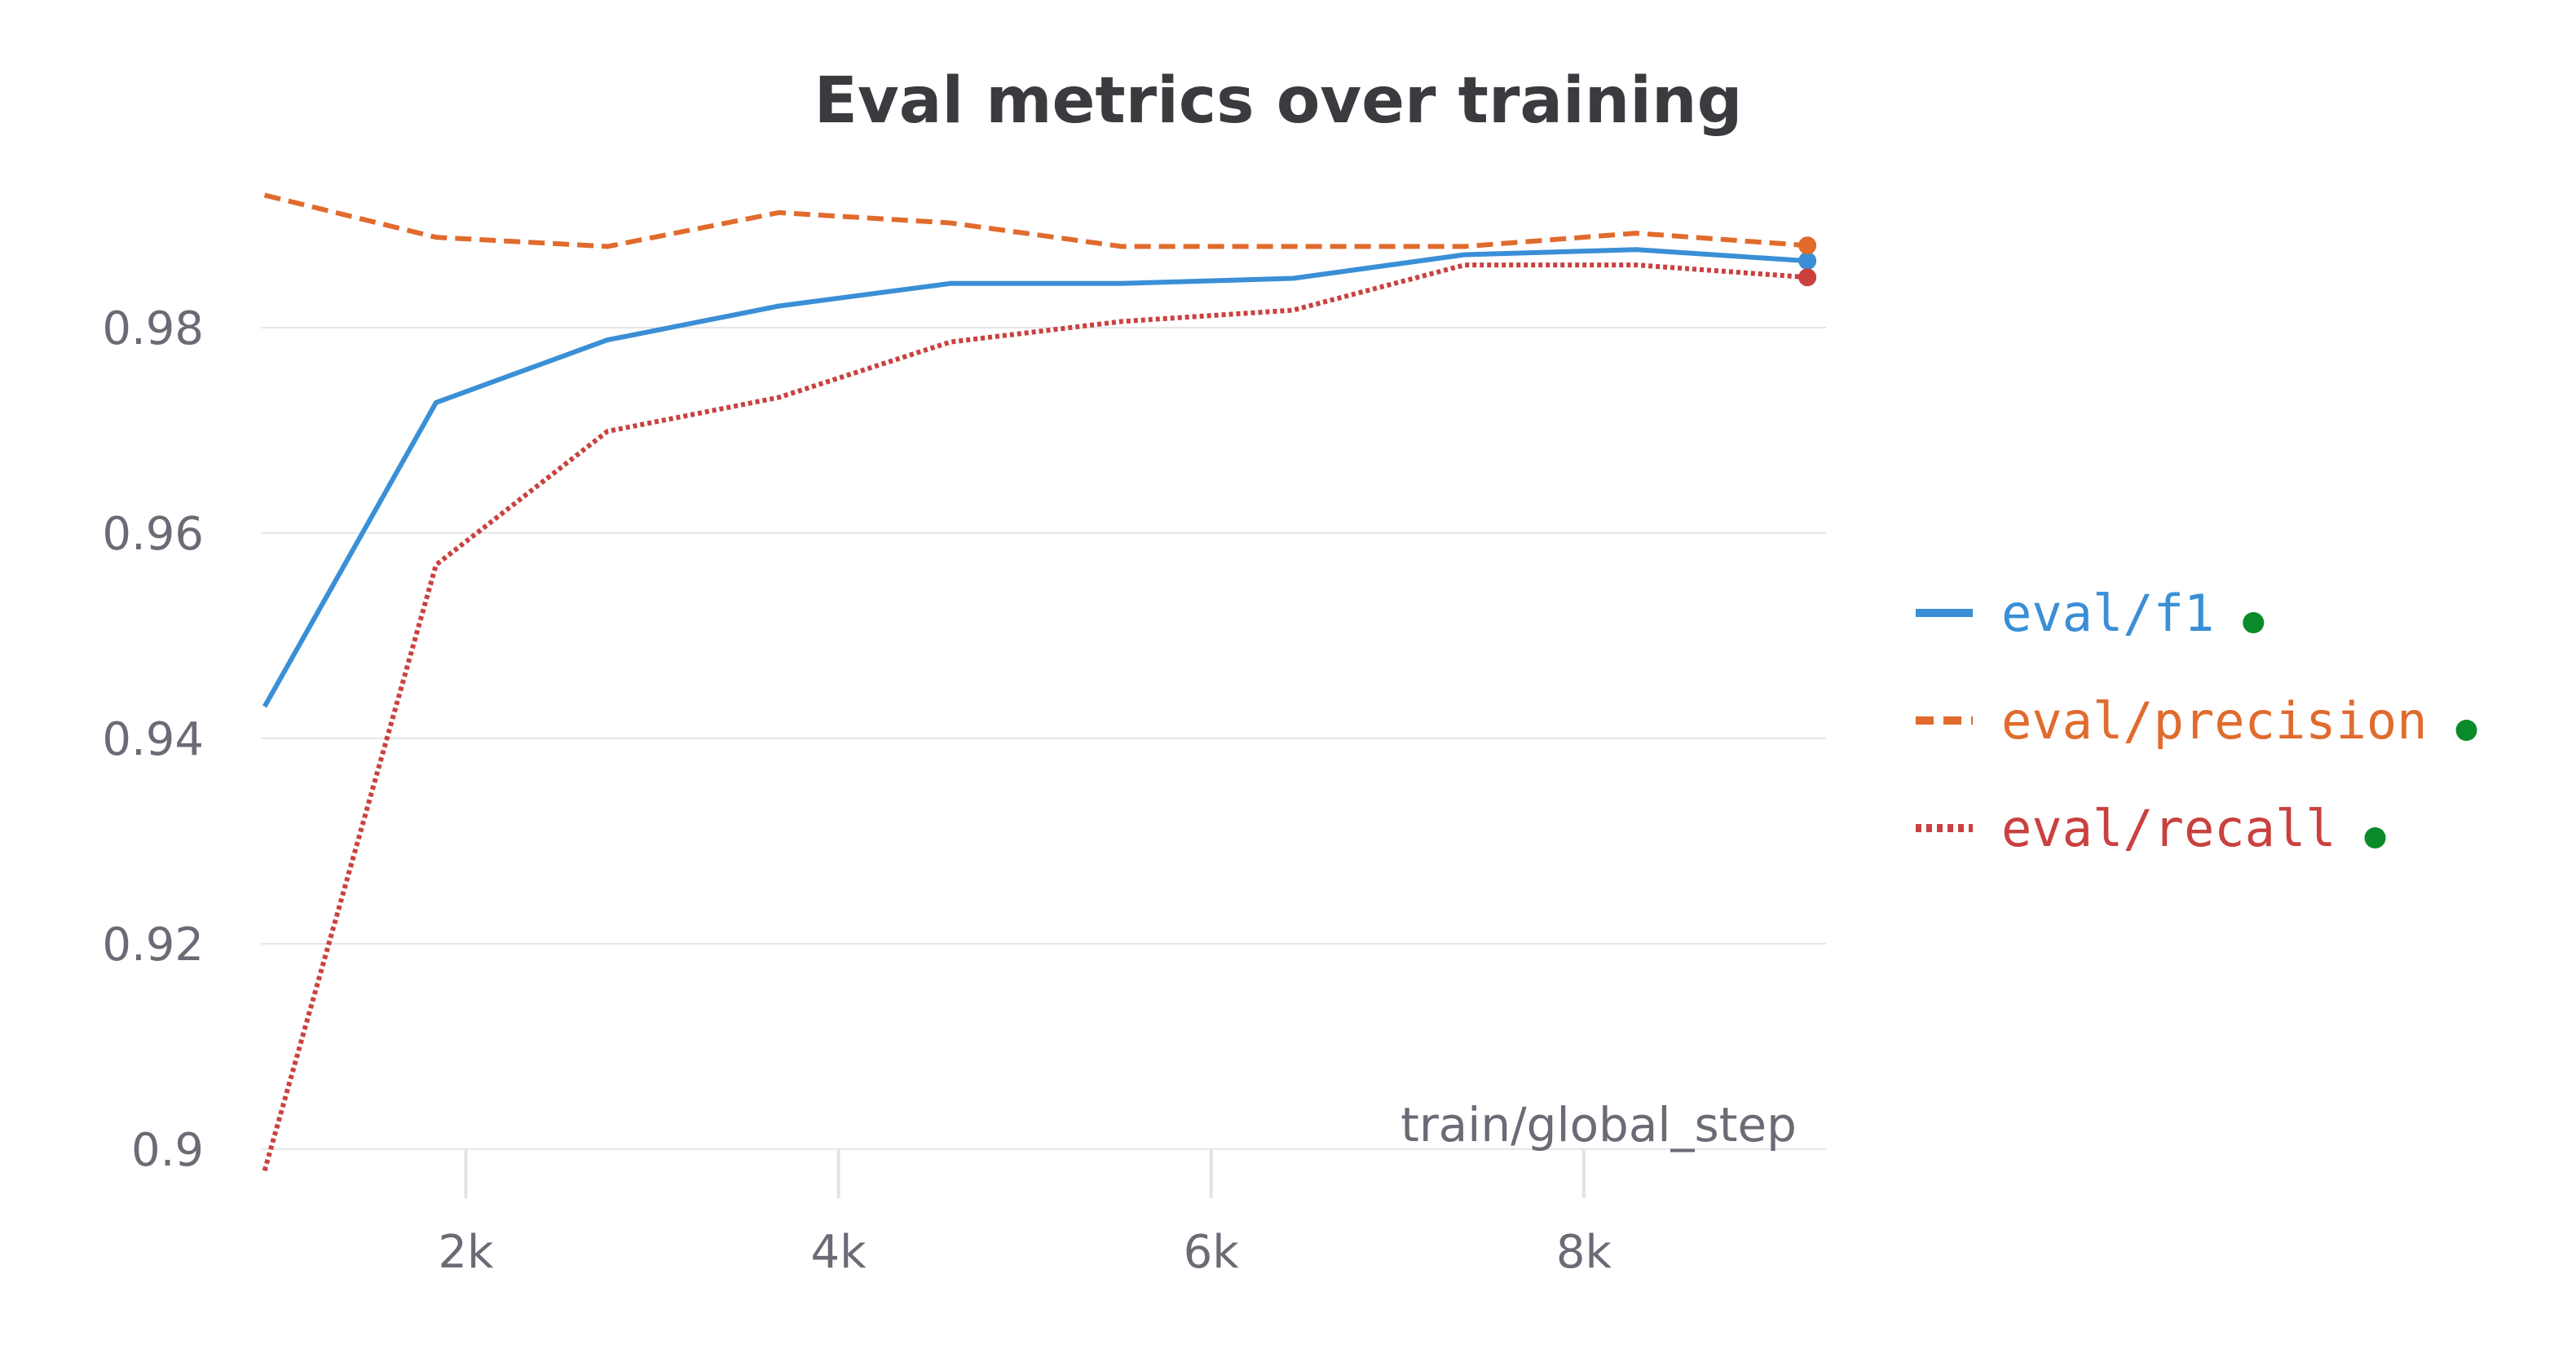  Describe the element at coordinates (2168, 828) in the screenshot. I see `legend-label: eval/recall` at that location.